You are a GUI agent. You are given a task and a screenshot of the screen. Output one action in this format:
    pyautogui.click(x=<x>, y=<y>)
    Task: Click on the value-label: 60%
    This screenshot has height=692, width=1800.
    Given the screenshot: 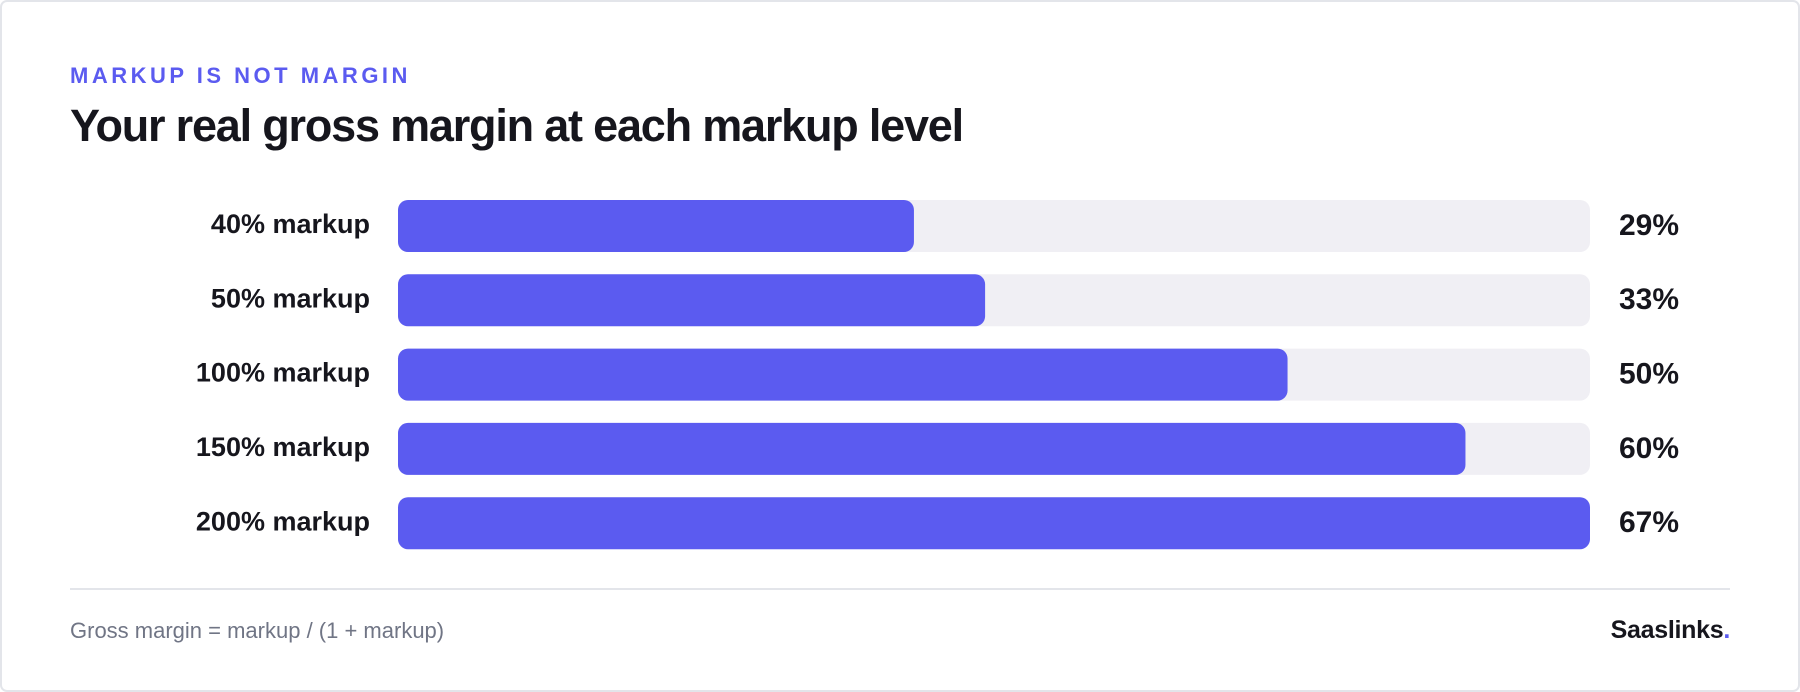 What is the action you would take?
    pyautogui.click(x=1649, y=448)
    